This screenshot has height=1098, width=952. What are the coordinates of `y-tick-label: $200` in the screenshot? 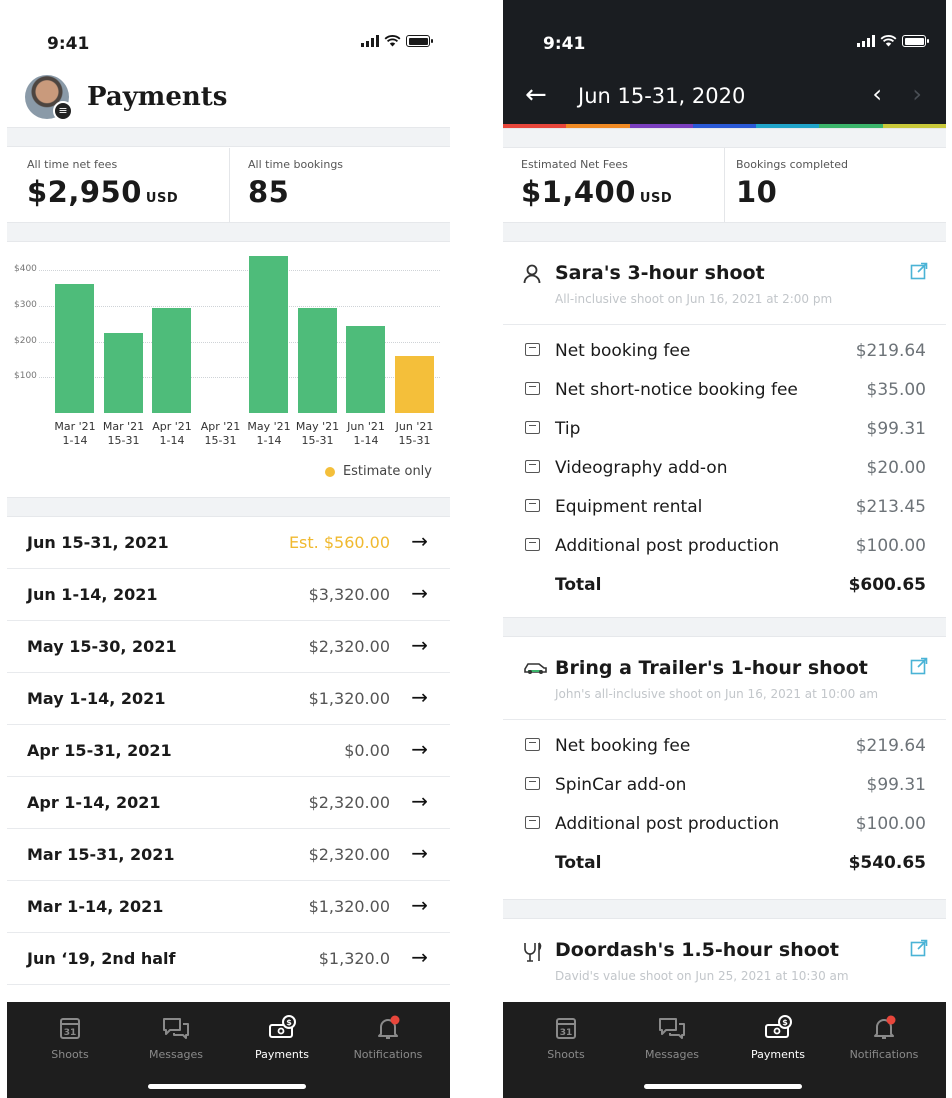 It's located at (25, 340).